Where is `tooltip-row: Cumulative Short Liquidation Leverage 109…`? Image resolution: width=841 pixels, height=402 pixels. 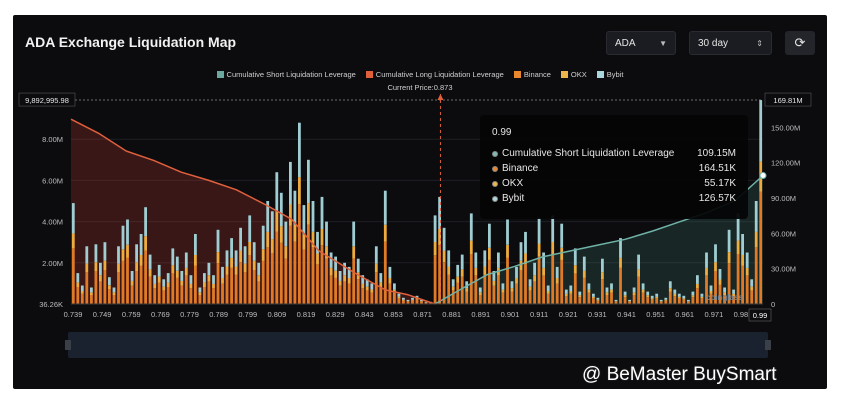 tooltip-row: Cumulative Short Liquidation Leverage 109… is located at coordinates (614, 153).